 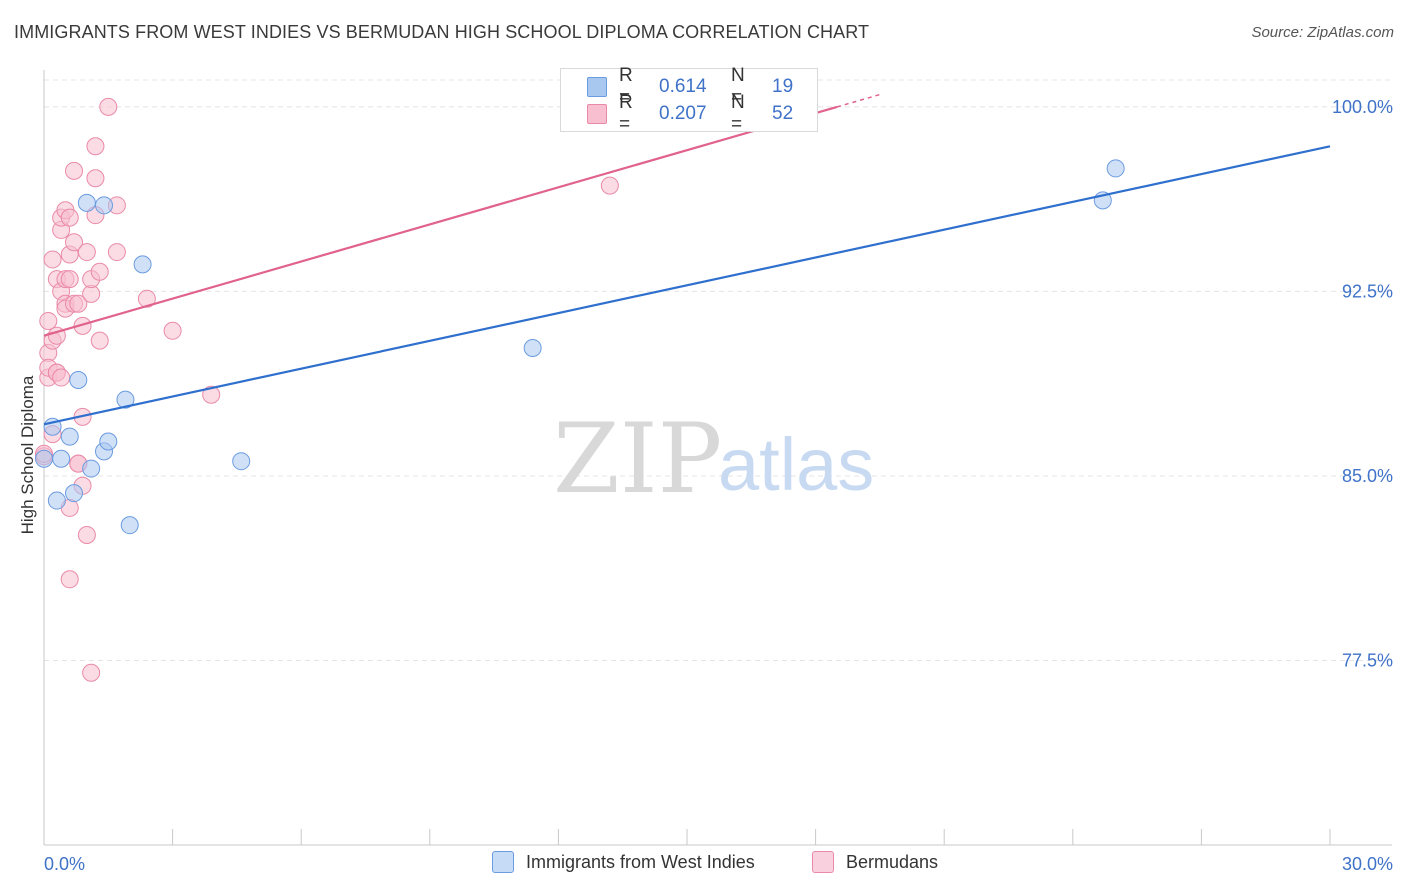 I want to click on trendline-pink-extension, so click(x=858, y=100).